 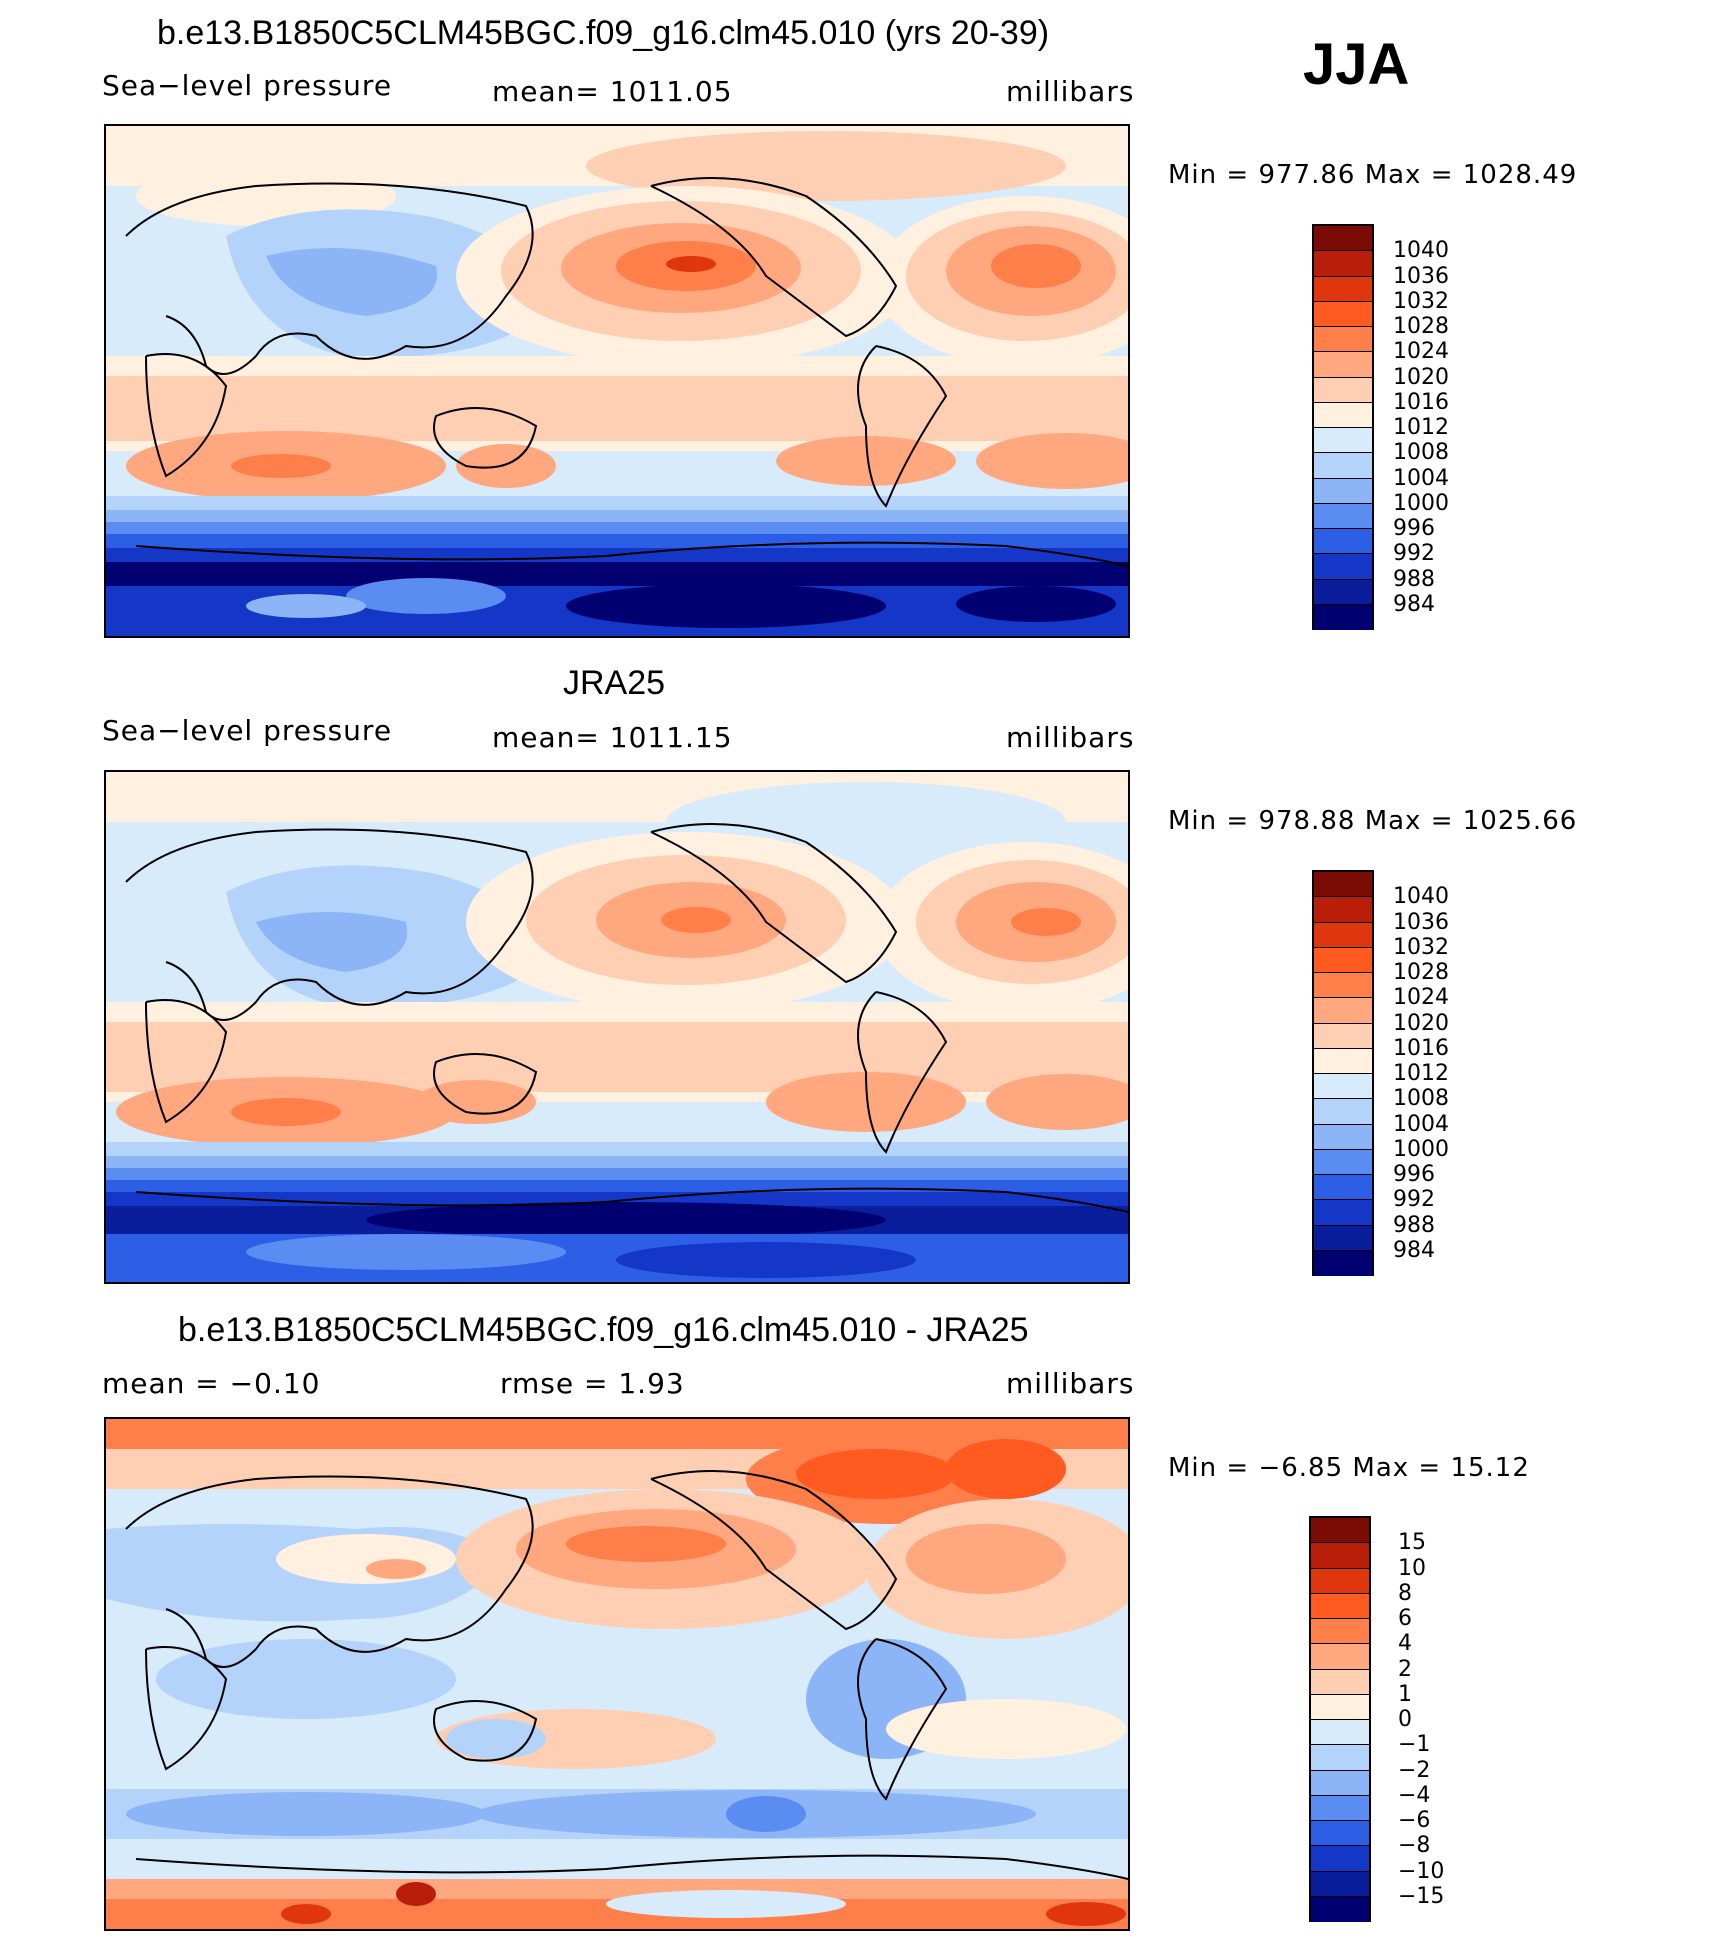 What do you see at coordinates (1405, 1669) in the screenshot?
I see `colorbar-tick-label: 2` at bounding box center [1405, 1669].